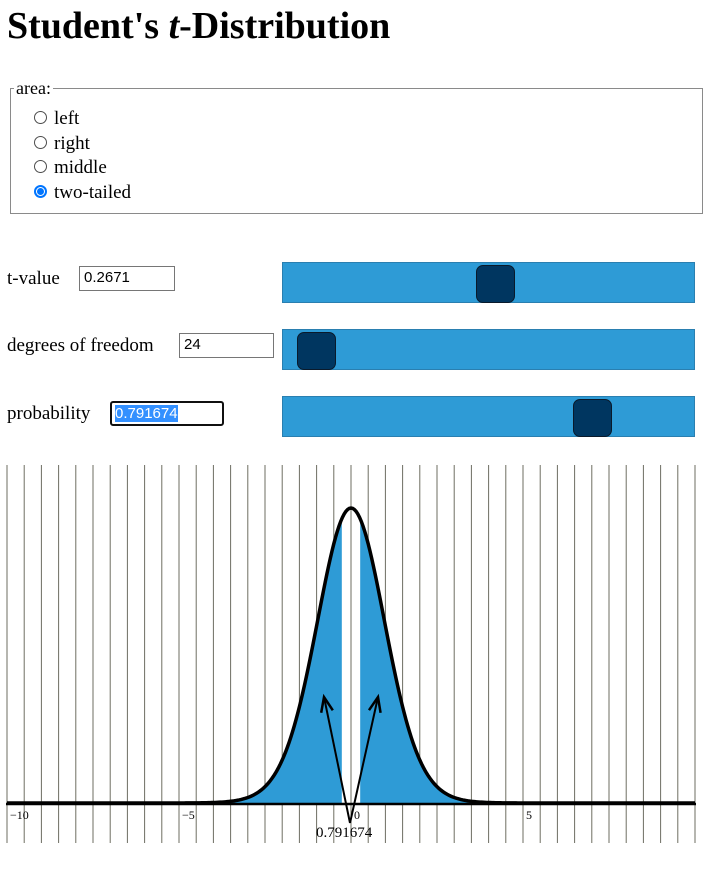  I want to click on x-tick-label: 5, so click(529, 815).